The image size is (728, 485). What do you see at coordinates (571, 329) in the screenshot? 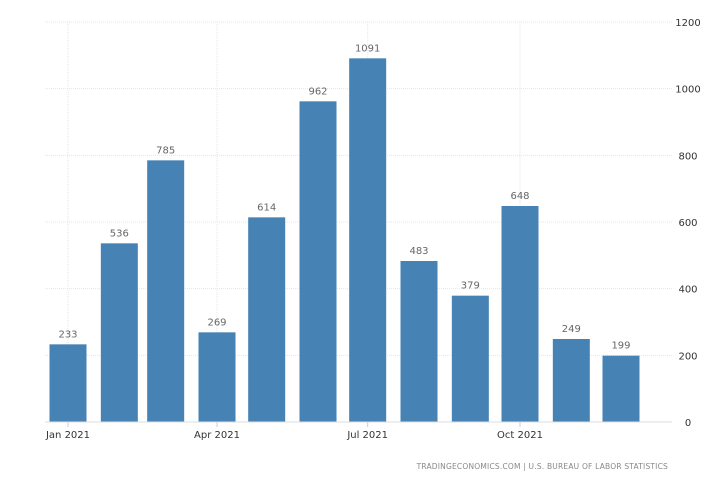
I see `data-label: 249` at bounding box center [571, 329].